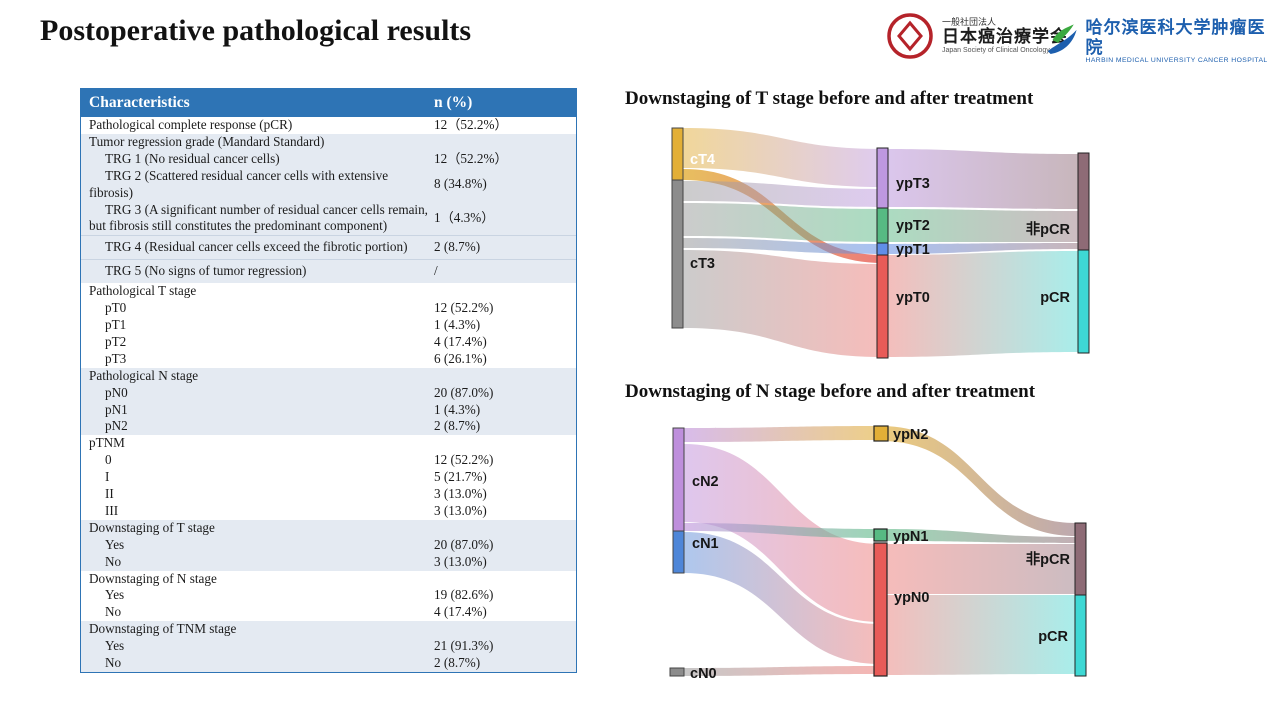 This screenshot has height=714, width=1269. Describe the element at coordinates (460, 358) in the screenshot. I see `row-value: 6 (26.1%)` at that location.